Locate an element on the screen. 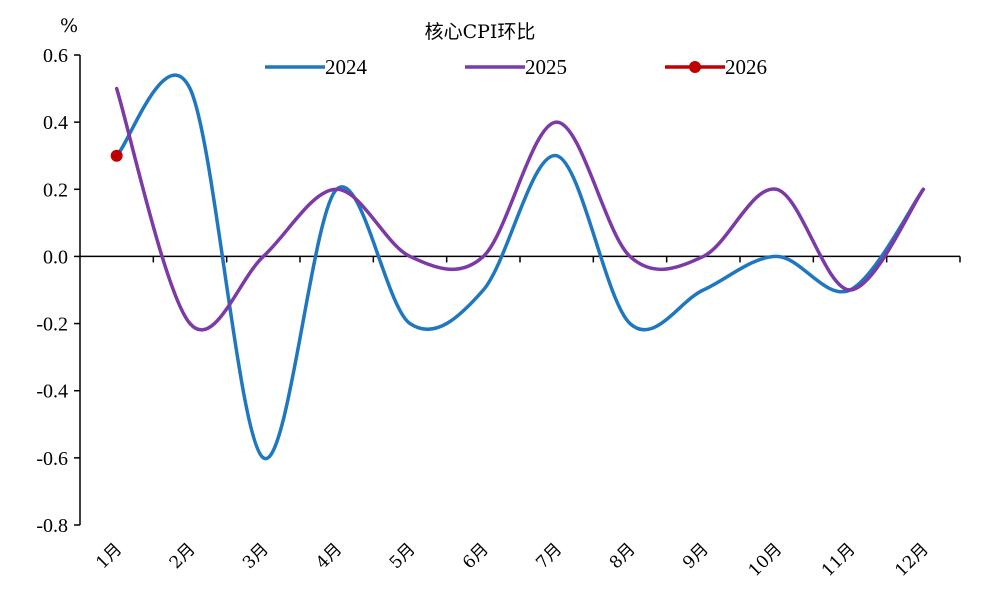 Image resolution: width=990 pixels, height=595 pixels. y-tick-label: 0.2 is located at coordinates (55, 190).